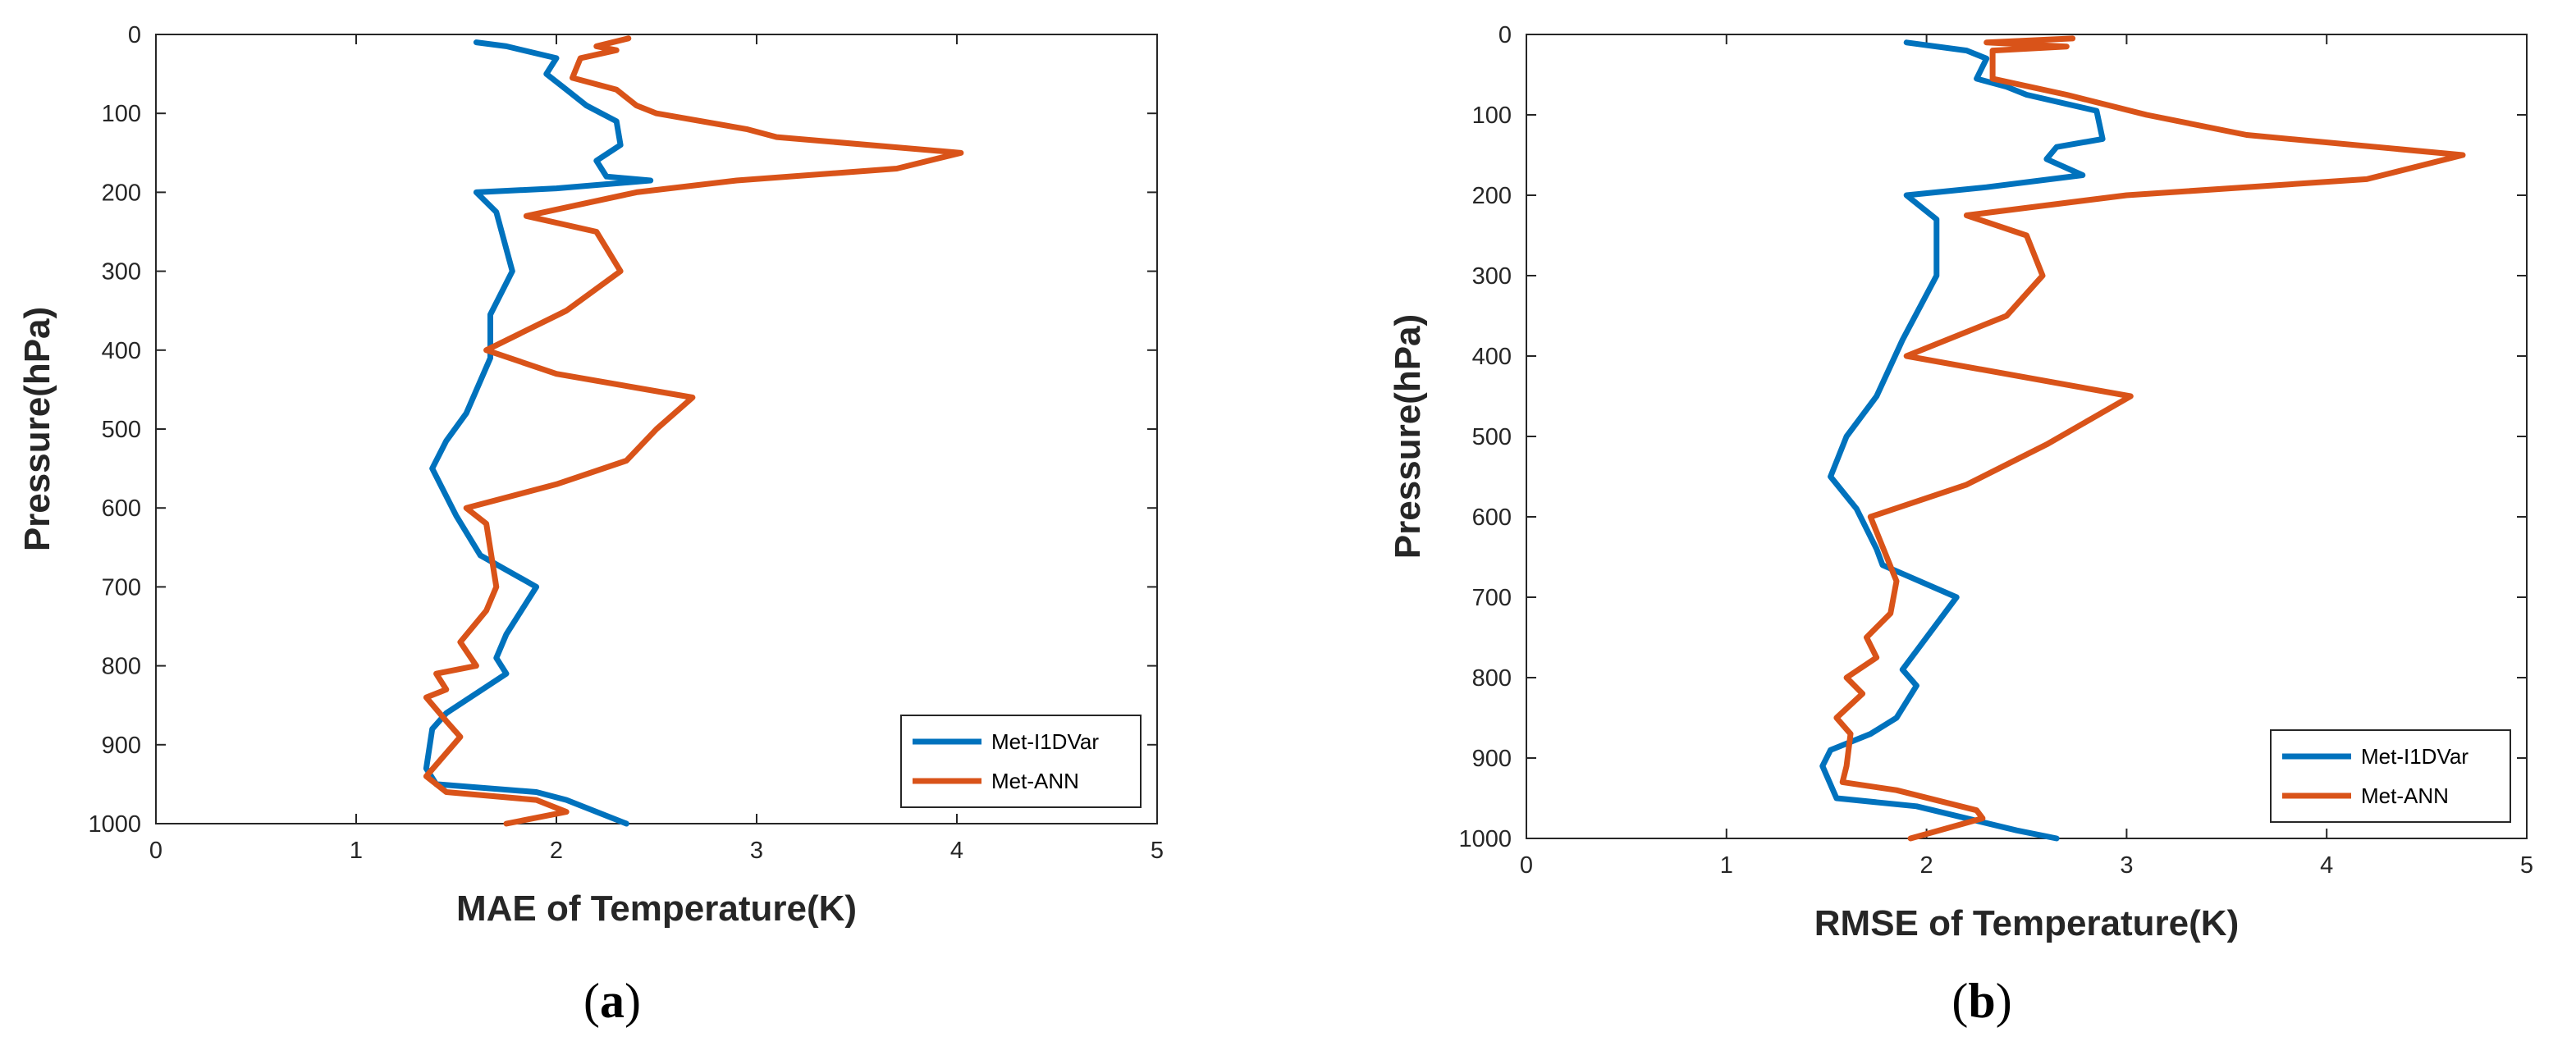 The height and width of the screenshot is (1055, 2576). I want to click on panel-letter: b, so click(1981, 1001).